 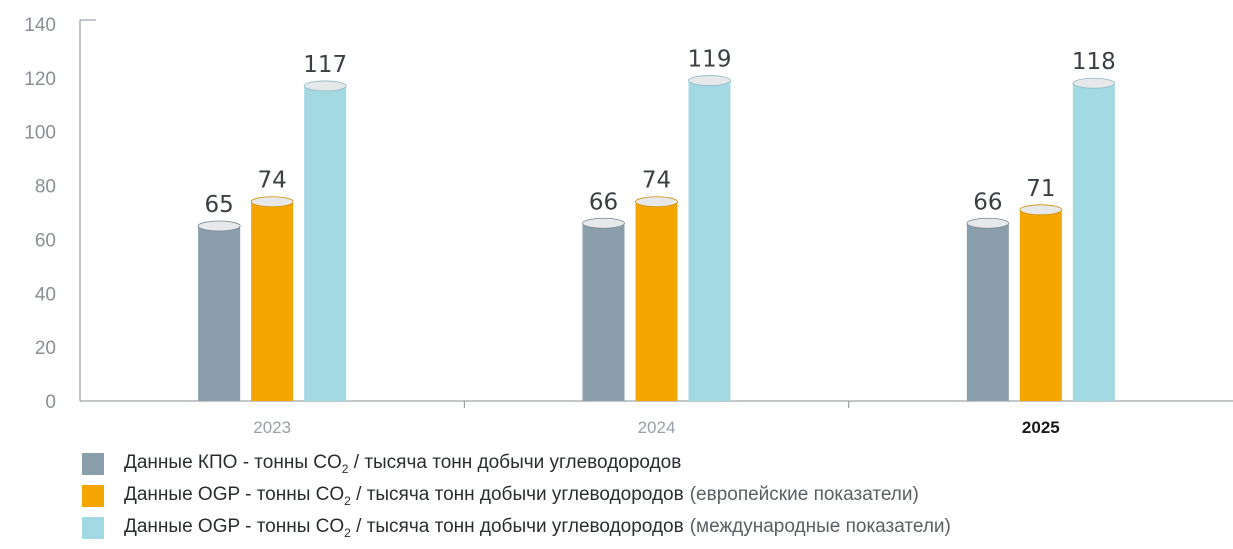 I want to click on legend-swatch-ogp-europe, so click(x=93, y=496).